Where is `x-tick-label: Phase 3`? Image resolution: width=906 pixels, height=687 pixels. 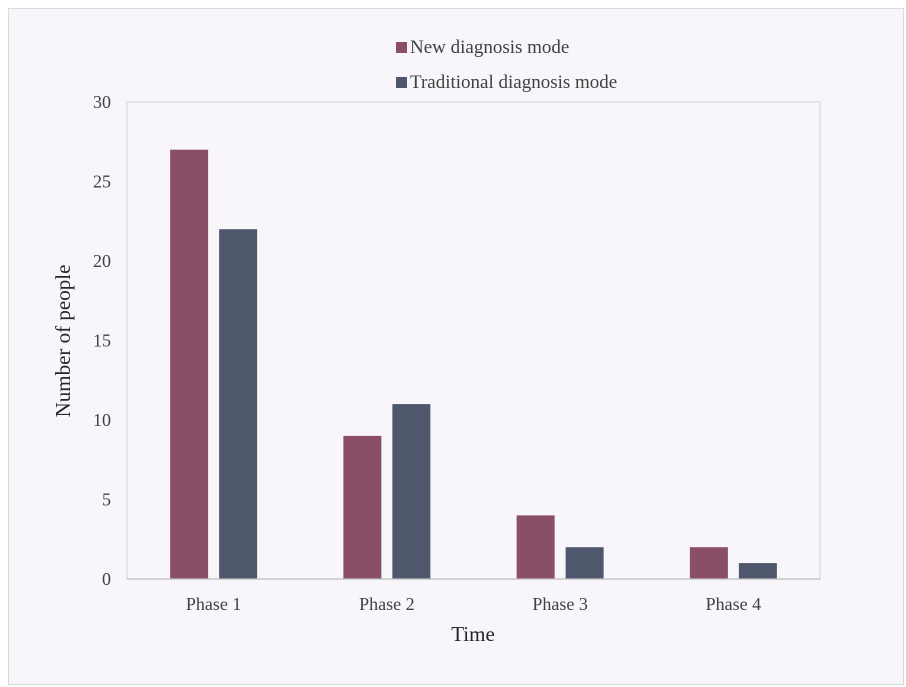 x-tick-label: Phase 3 is located at coordinates (560, 604).